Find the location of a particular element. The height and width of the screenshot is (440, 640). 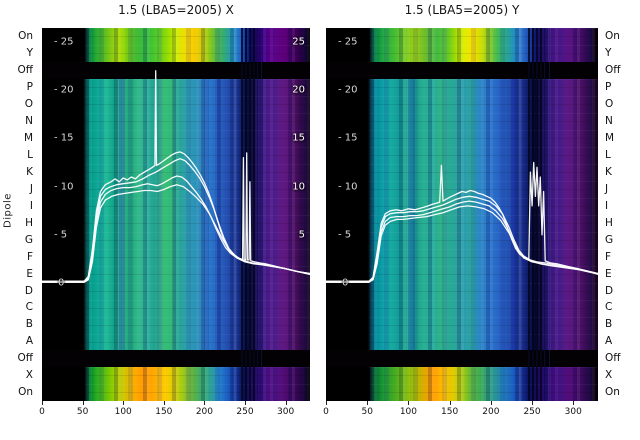

value-tick-label: - 25 is located at coordinates (64, 42).